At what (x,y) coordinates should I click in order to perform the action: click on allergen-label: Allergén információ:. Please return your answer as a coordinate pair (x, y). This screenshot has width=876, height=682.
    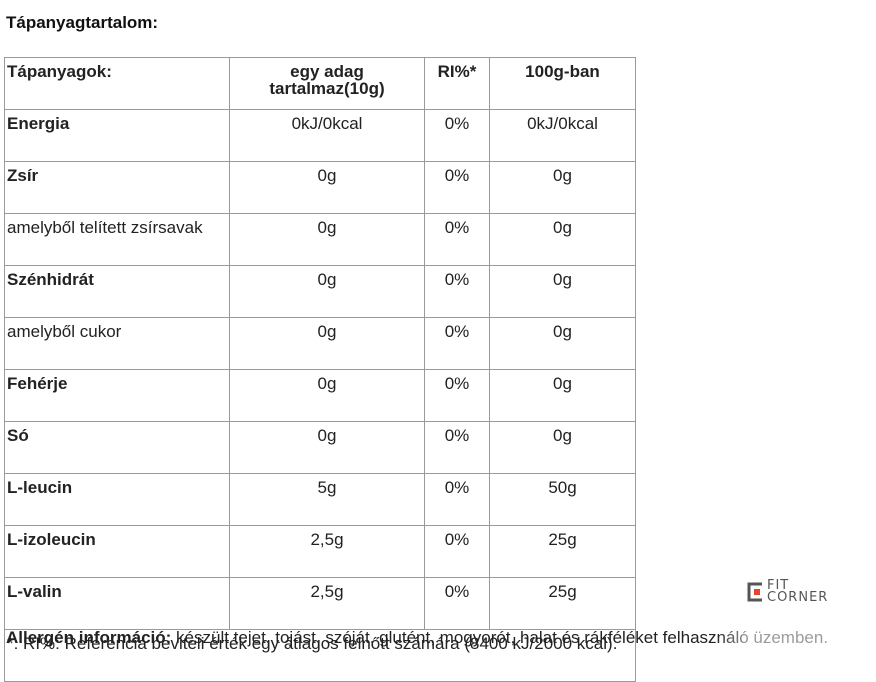
    Looking at the image, I should click on (89, 637).